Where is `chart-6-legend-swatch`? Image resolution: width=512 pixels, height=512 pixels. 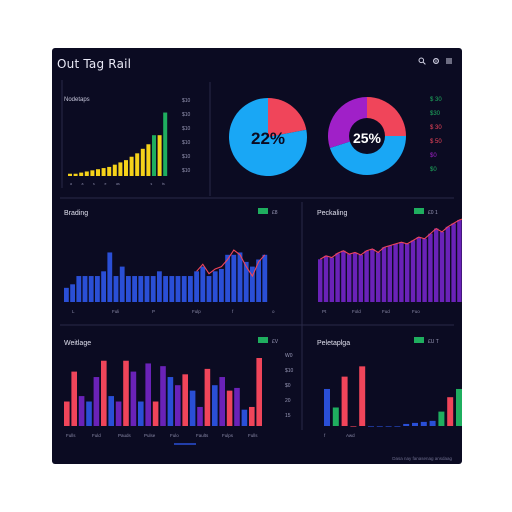 chart-6-legend-swatch is located at coordinates (419, 211).